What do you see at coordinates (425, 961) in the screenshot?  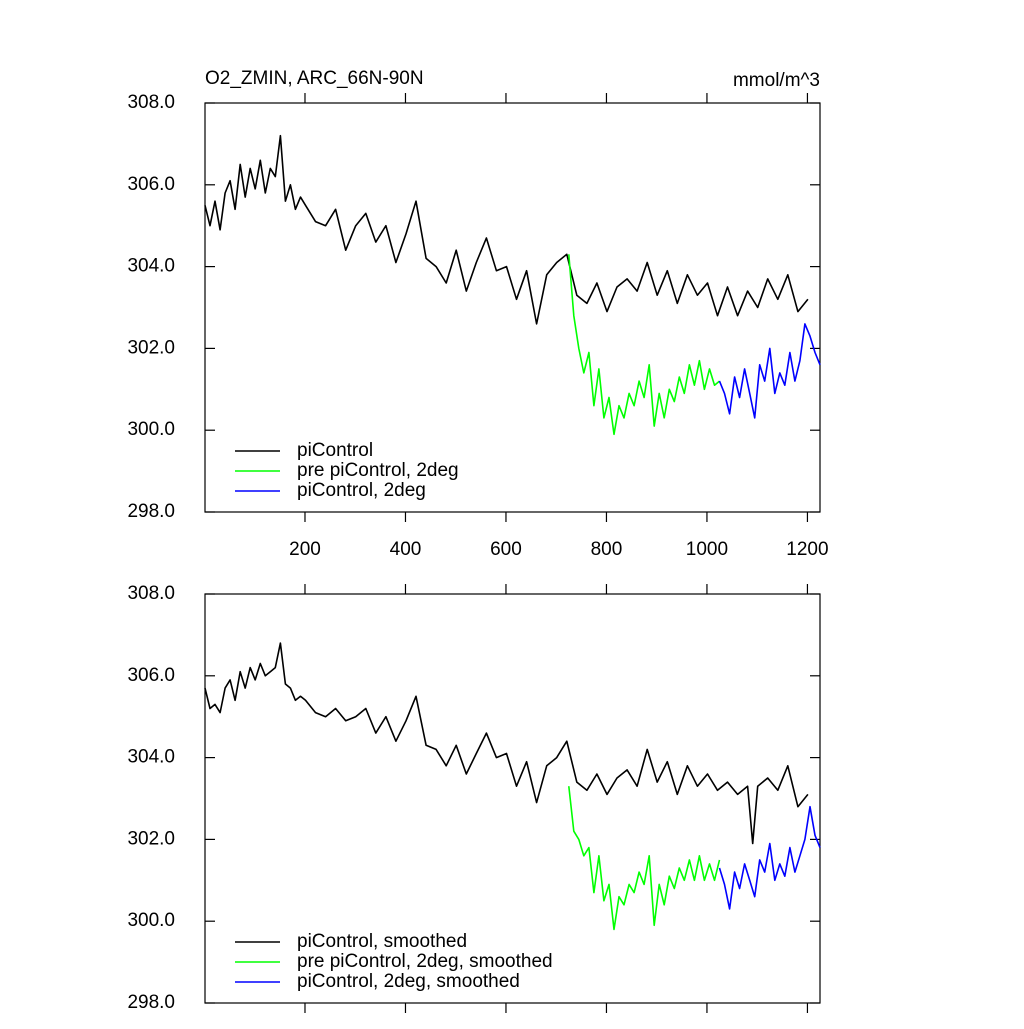 I see `legend-label: pre piControl, 2deg, smoothed` at bounding box center [425, 961].